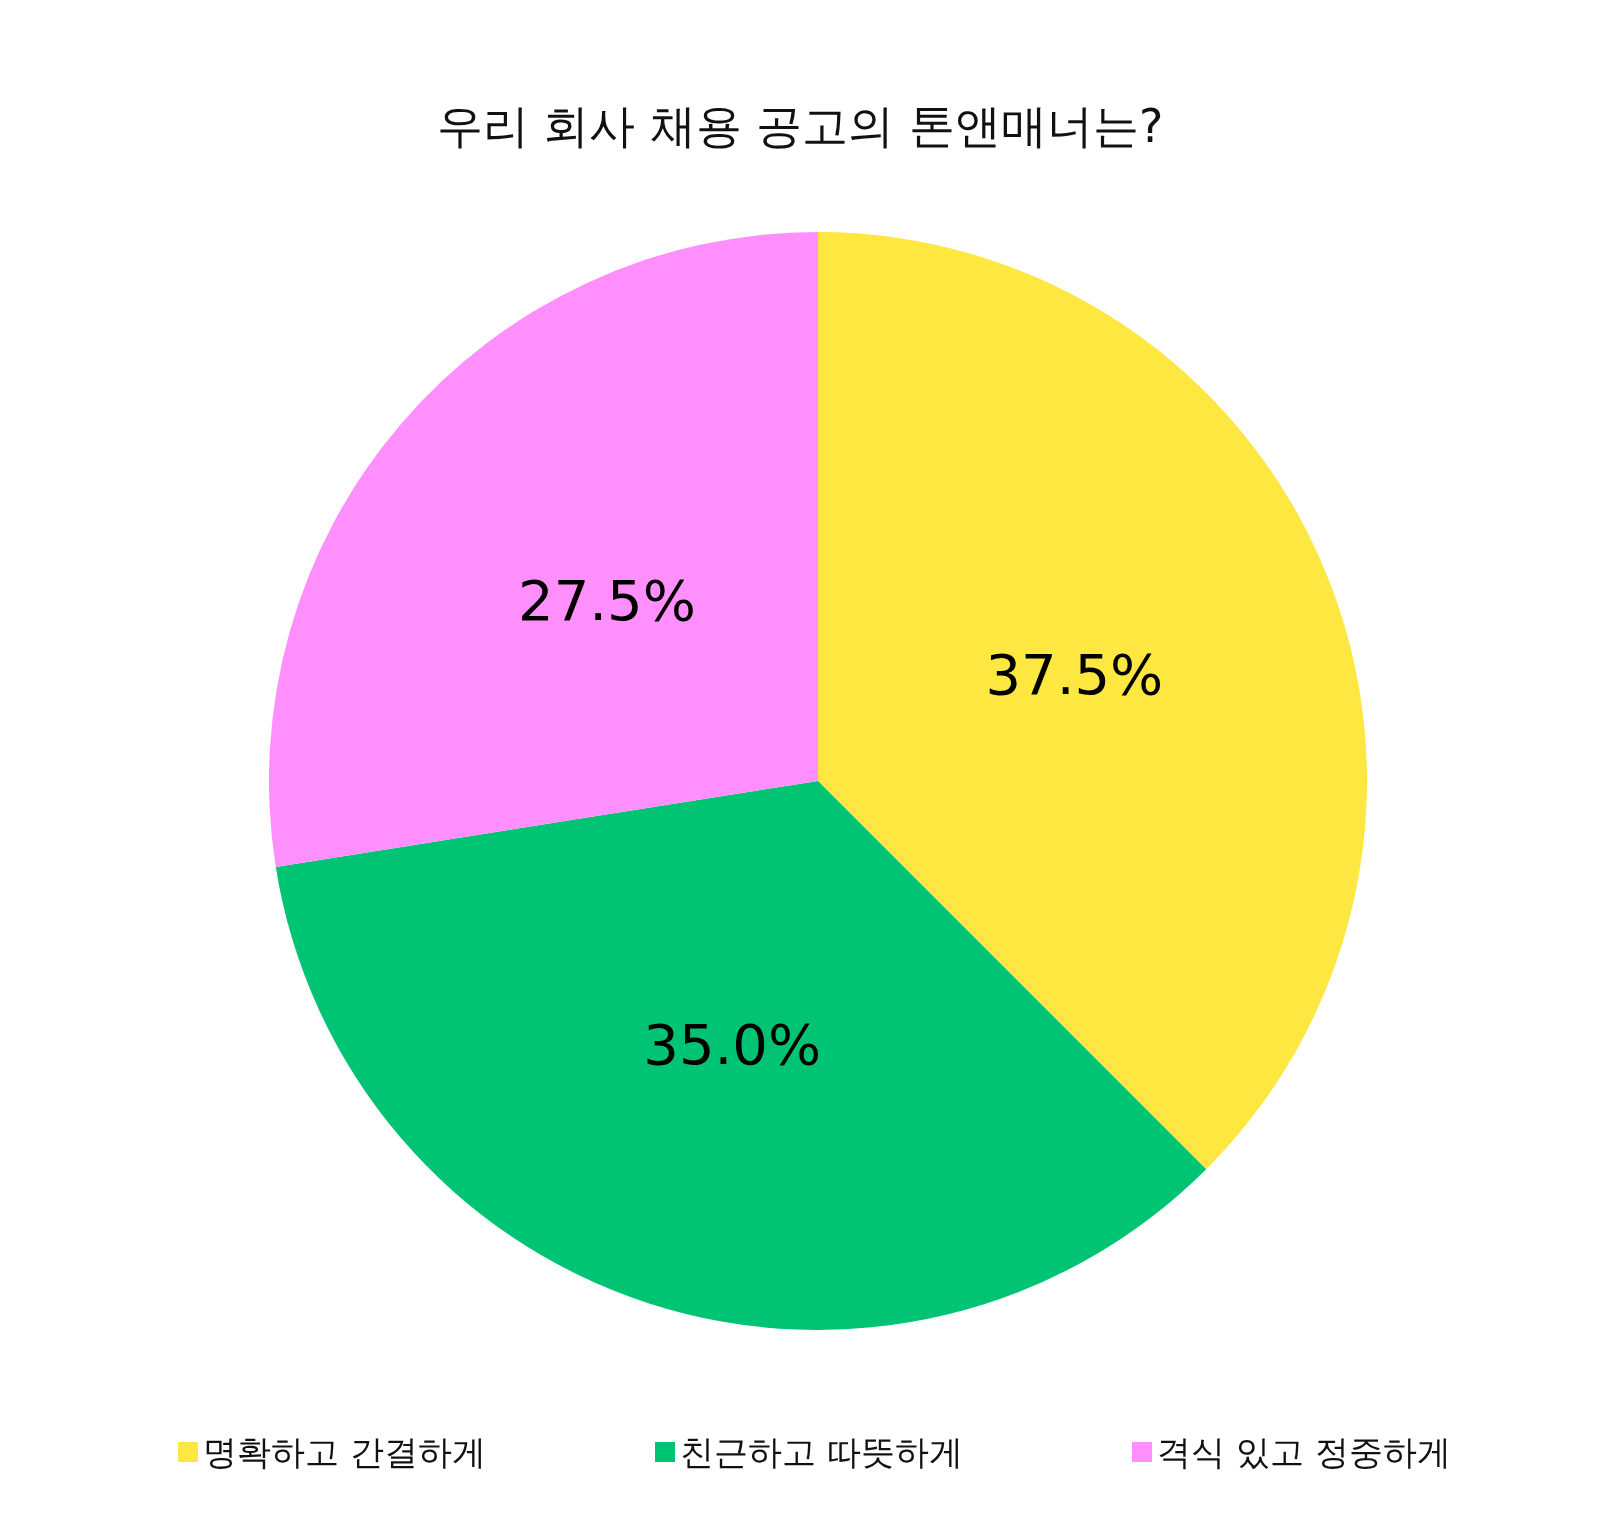 The height and width of the screenshot is (1520, 1600). I want to click on legend-label: 명확하고 간결하게, so click(344, 1452).